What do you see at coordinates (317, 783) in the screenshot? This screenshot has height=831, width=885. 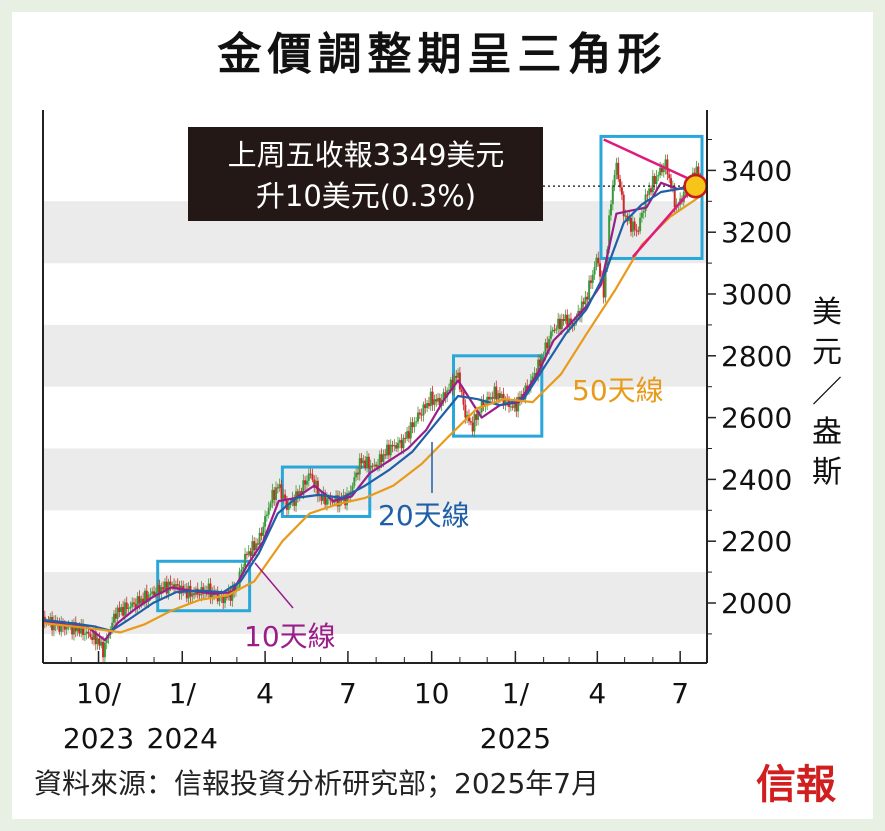 I see `source-note: 資料來源：信報投資分析研究部；2025年7月` at bounding box center [317, 783].